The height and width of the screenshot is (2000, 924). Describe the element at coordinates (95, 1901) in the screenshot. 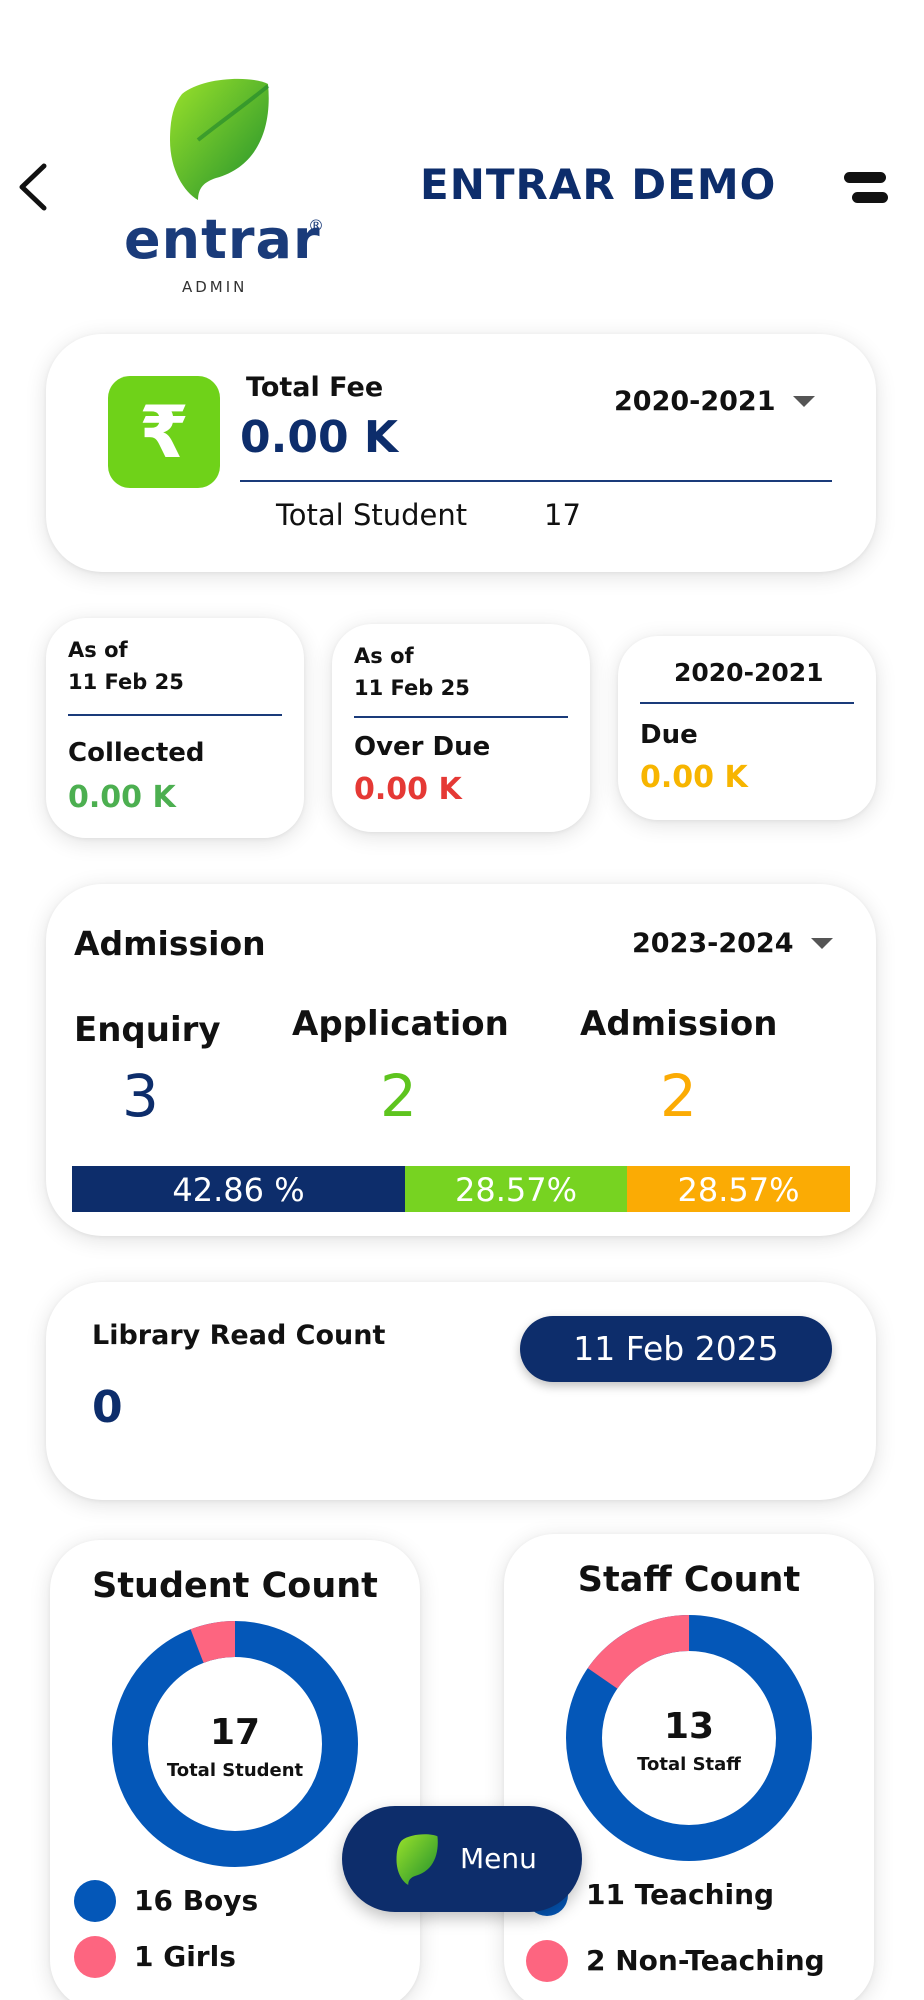

I see `boys-legend-dot` at that location.